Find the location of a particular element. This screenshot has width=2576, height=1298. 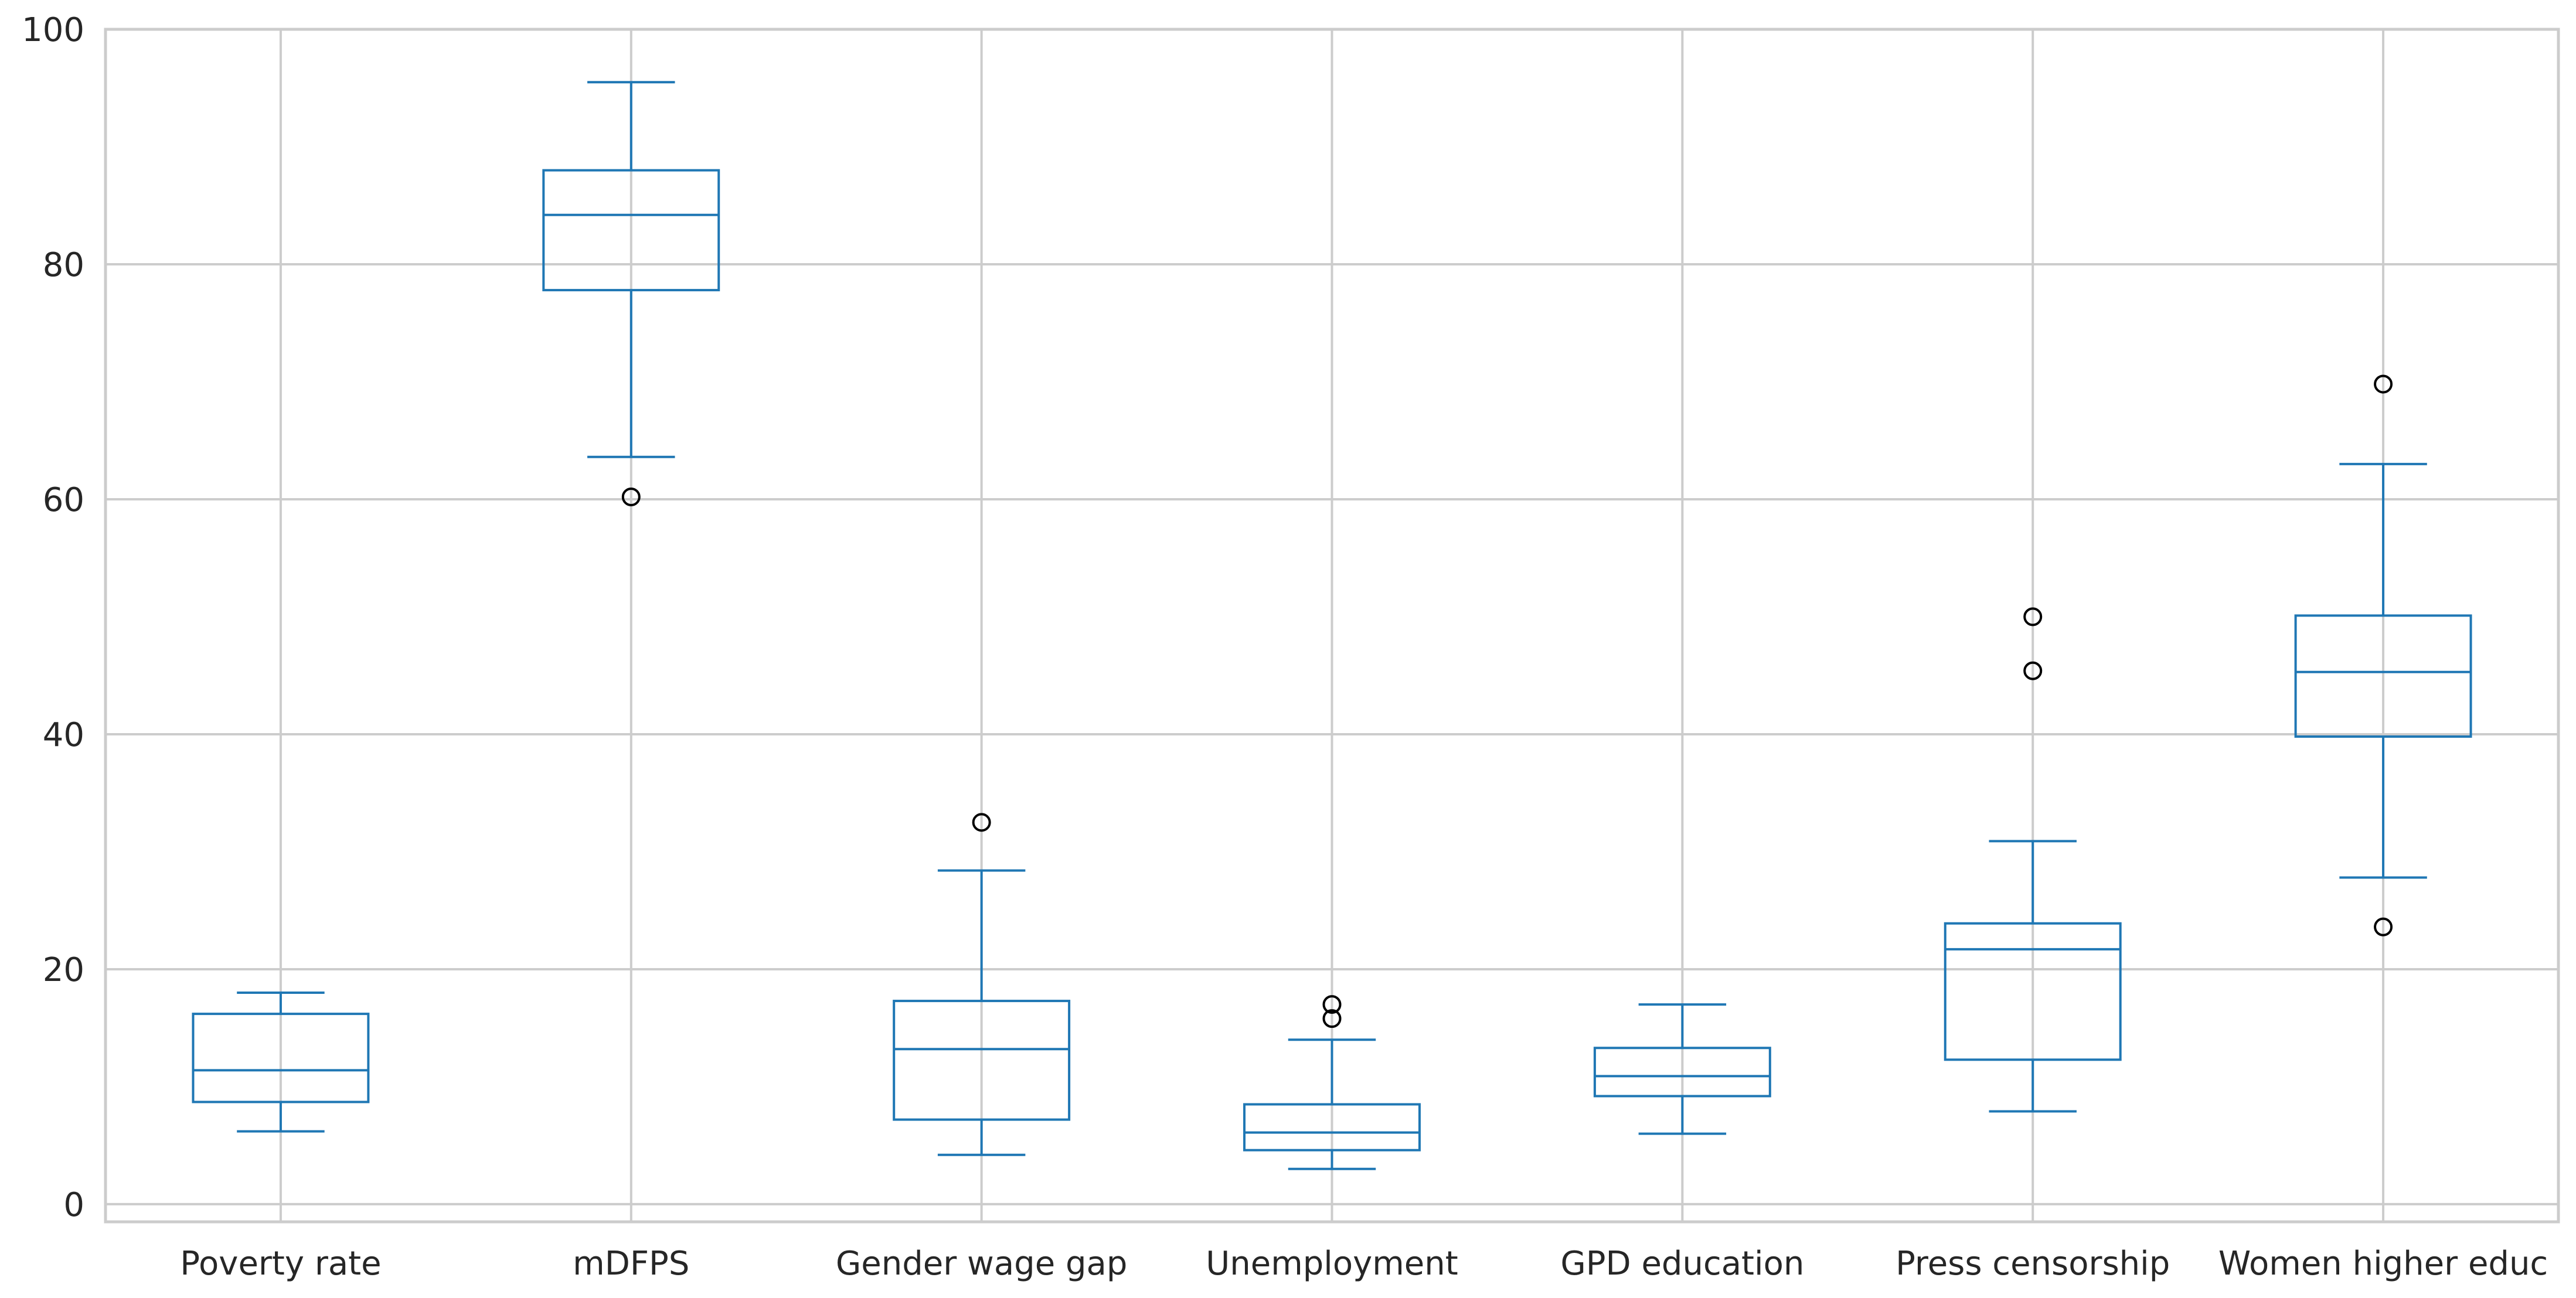

x-tick-label: GPD education is located at coordinates (1682, 1264).